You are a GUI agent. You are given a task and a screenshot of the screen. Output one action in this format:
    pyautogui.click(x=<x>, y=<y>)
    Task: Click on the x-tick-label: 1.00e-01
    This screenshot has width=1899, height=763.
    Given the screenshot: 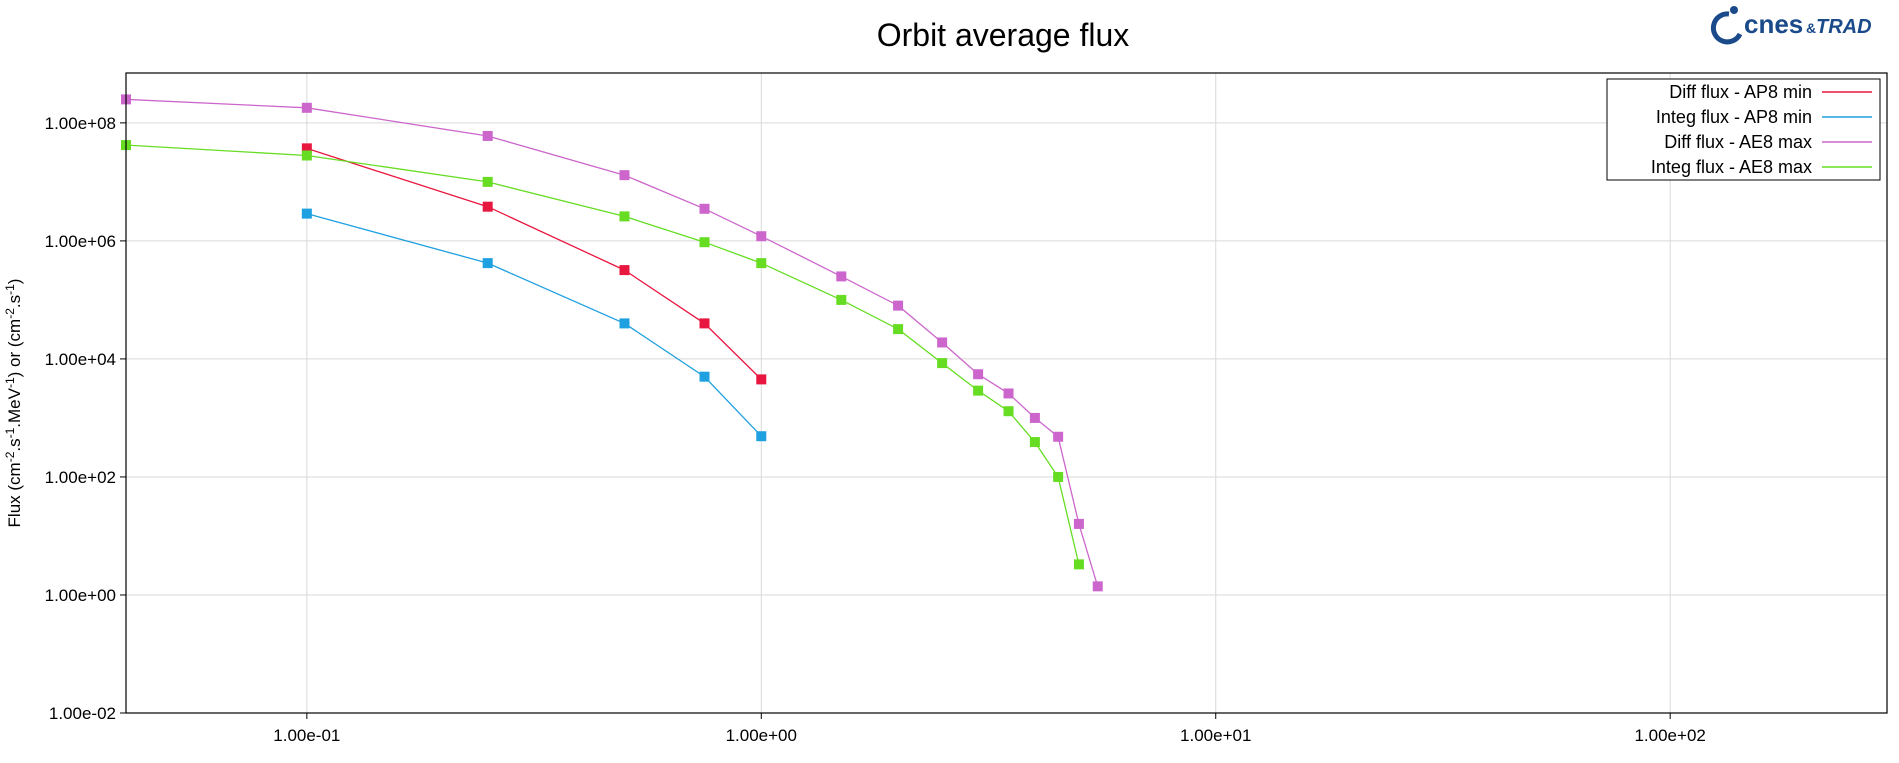 What is the action you would take?
    pyautogui.click(x=306, y=735)
    